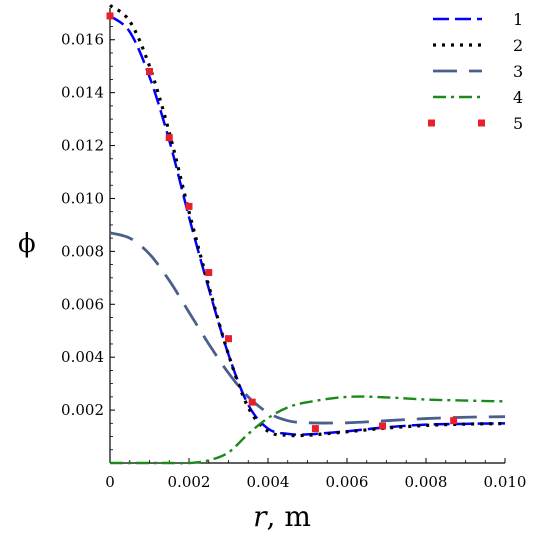 This screenshot has height=540, width=540. What do you see at coordinates (478, 45) in the screenshot?
I see `legend-item-2: 2` at bounding box center [478, 45].